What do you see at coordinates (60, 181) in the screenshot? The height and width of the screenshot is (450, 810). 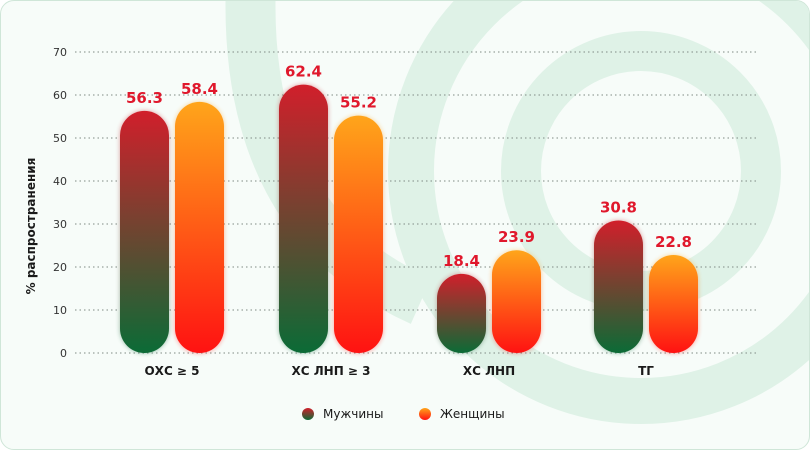 I see `y-tick-label: 40` at bounding box center [60, 181].